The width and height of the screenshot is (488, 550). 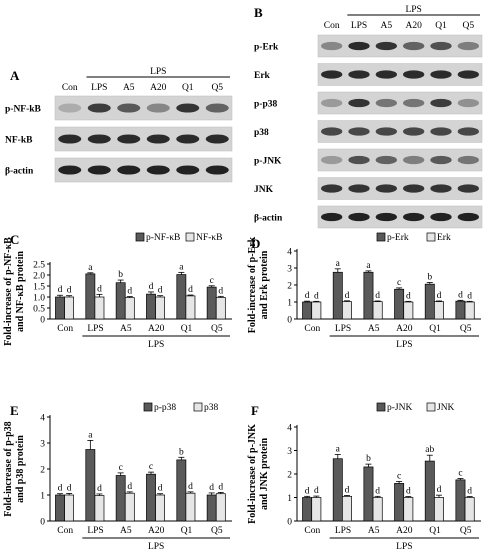 I want to click on sig-letter-F-1-1: d, so click(x=347, y=490).